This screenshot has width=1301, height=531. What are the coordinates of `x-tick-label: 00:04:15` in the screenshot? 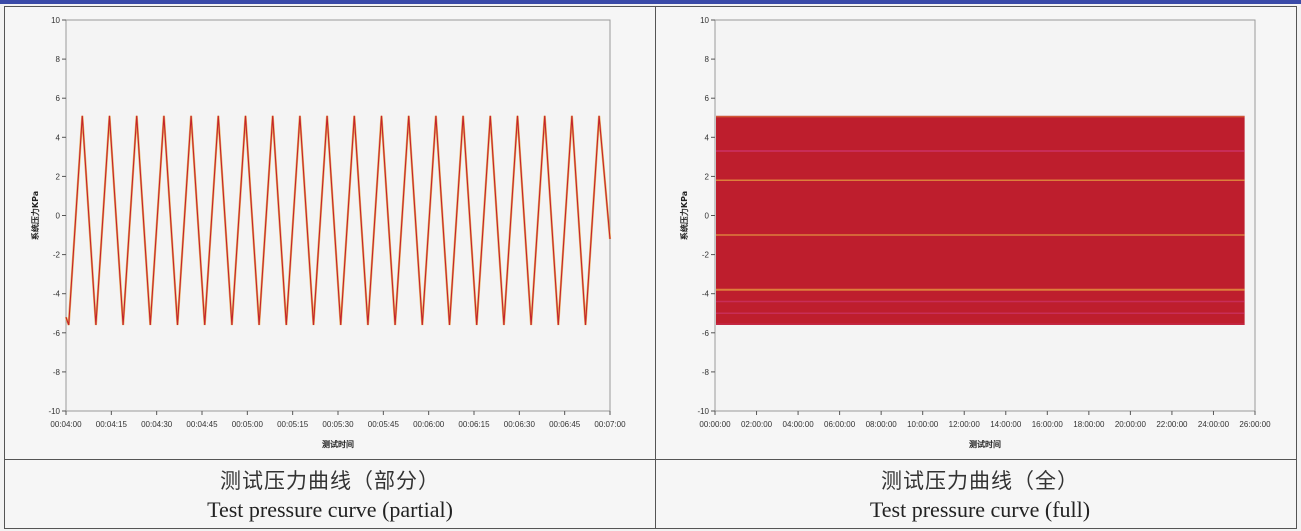 It's located at (112, 424).